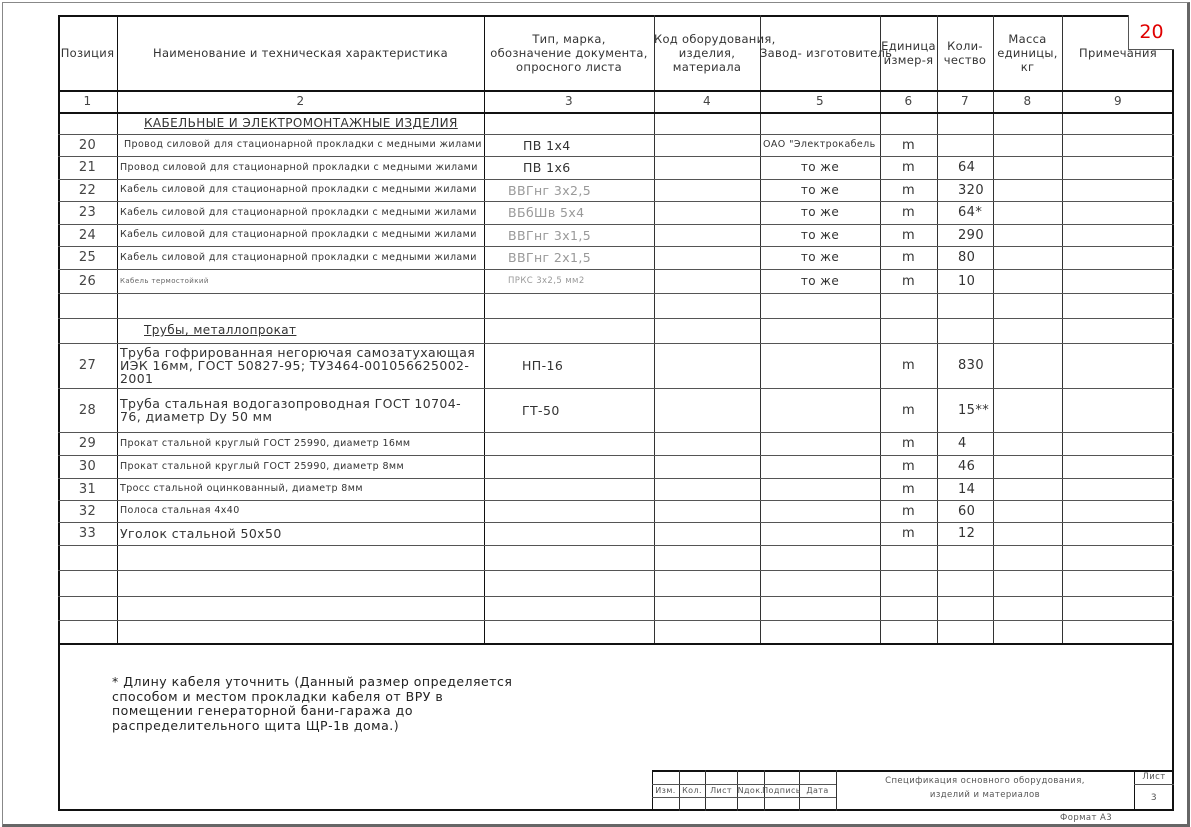 This screenshot has height=827, width=1191. I want to click on position-number: 29, so click(87, 443).